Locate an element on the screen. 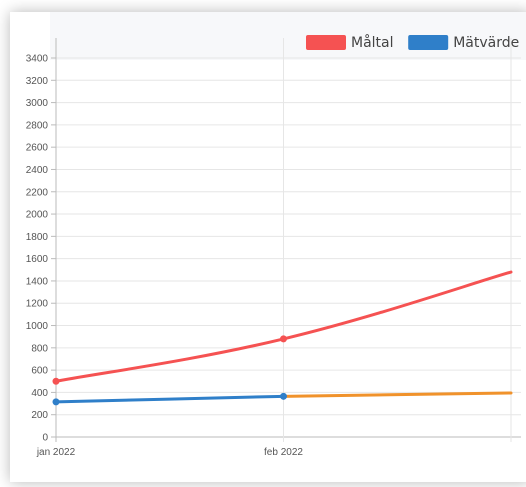 This screenshot has height=487, width=526. y-tick-label: 600 is located at coordinates (39, 371).